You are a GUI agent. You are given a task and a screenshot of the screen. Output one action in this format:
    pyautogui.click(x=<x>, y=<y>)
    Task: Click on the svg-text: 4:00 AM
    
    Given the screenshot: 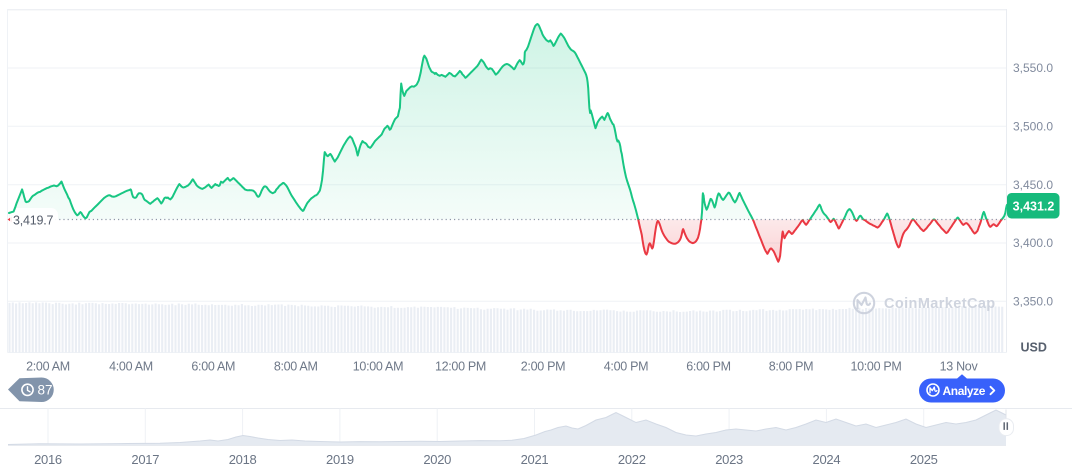 What is the action you would take?
    pyautogui.click(x=131, y=367)
    